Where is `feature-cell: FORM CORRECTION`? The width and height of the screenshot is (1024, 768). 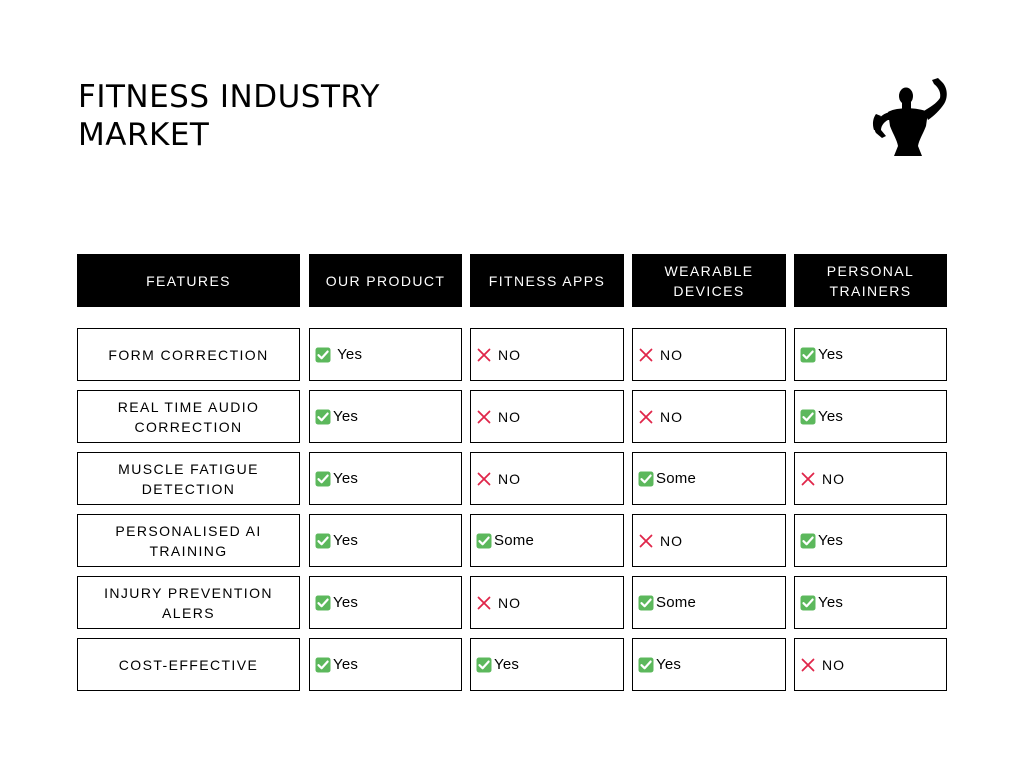
feature-cell: FORM CORRECTION is located at coordinates (188, 354).